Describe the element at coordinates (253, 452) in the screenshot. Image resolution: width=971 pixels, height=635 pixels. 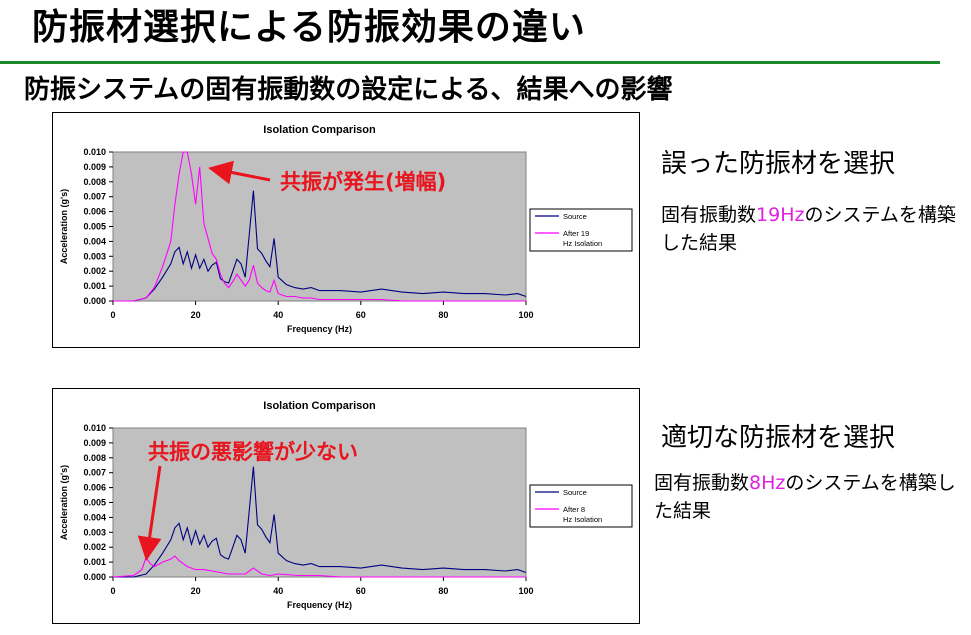
I see `callout-low-resonance: 共振の悪影響が少ない` at that location.